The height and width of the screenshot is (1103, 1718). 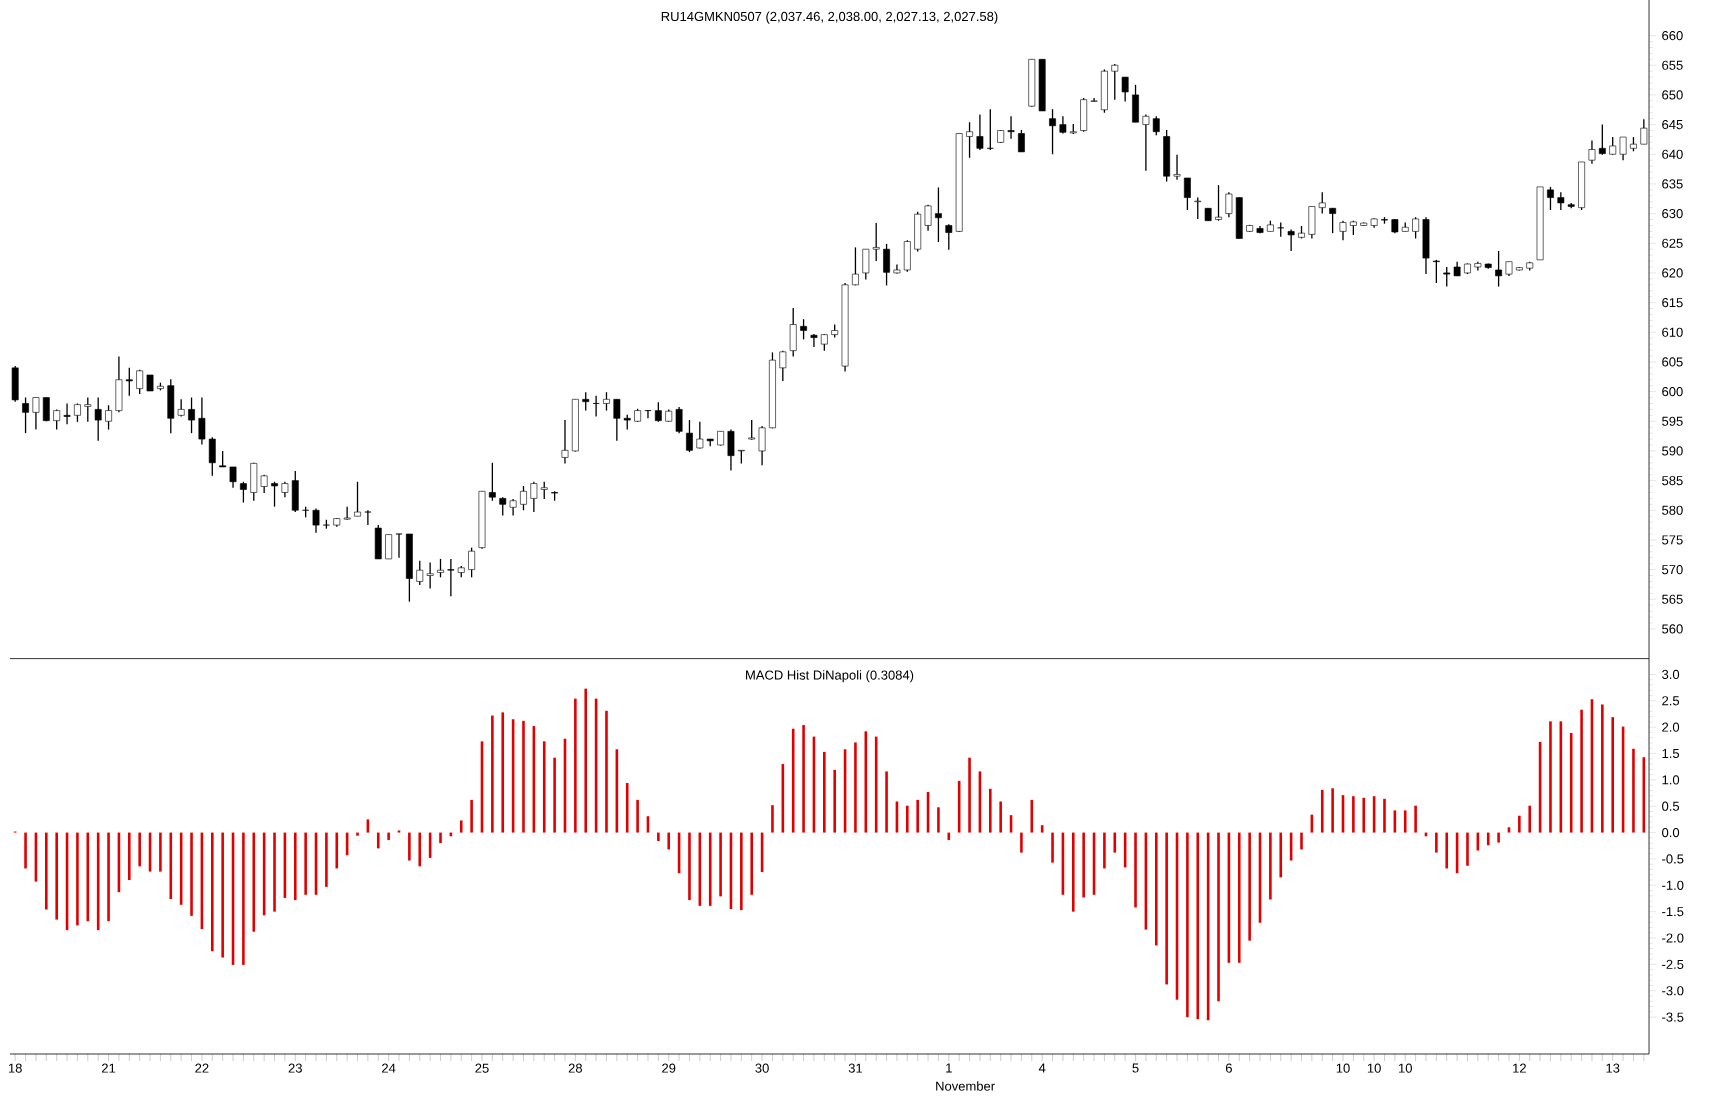 What do you see at coordinates (1672, 421) in the screenshot?
I see `y-tick-label: 595` at bounding box center [1672, 421].